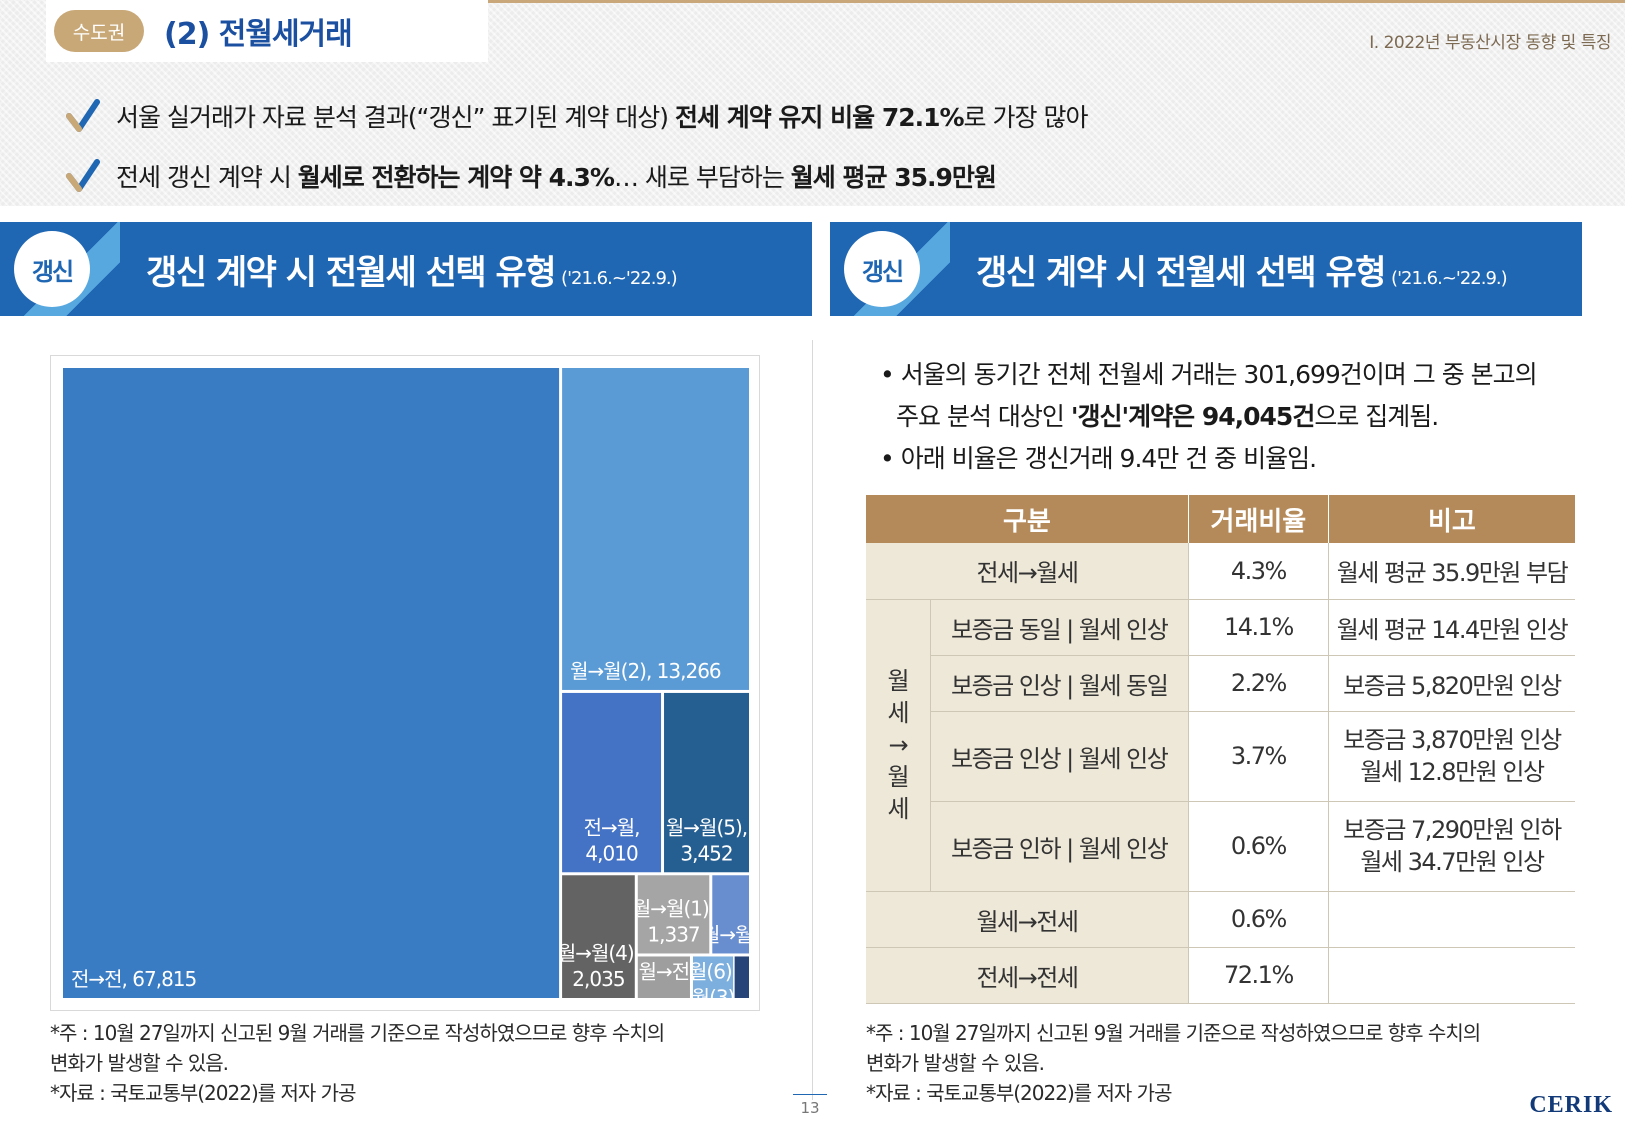  Describe the element at coordinates (1059, 683) in the screenshot. I see `row-category: 보증금 인상 | 월세 동일` at that location.